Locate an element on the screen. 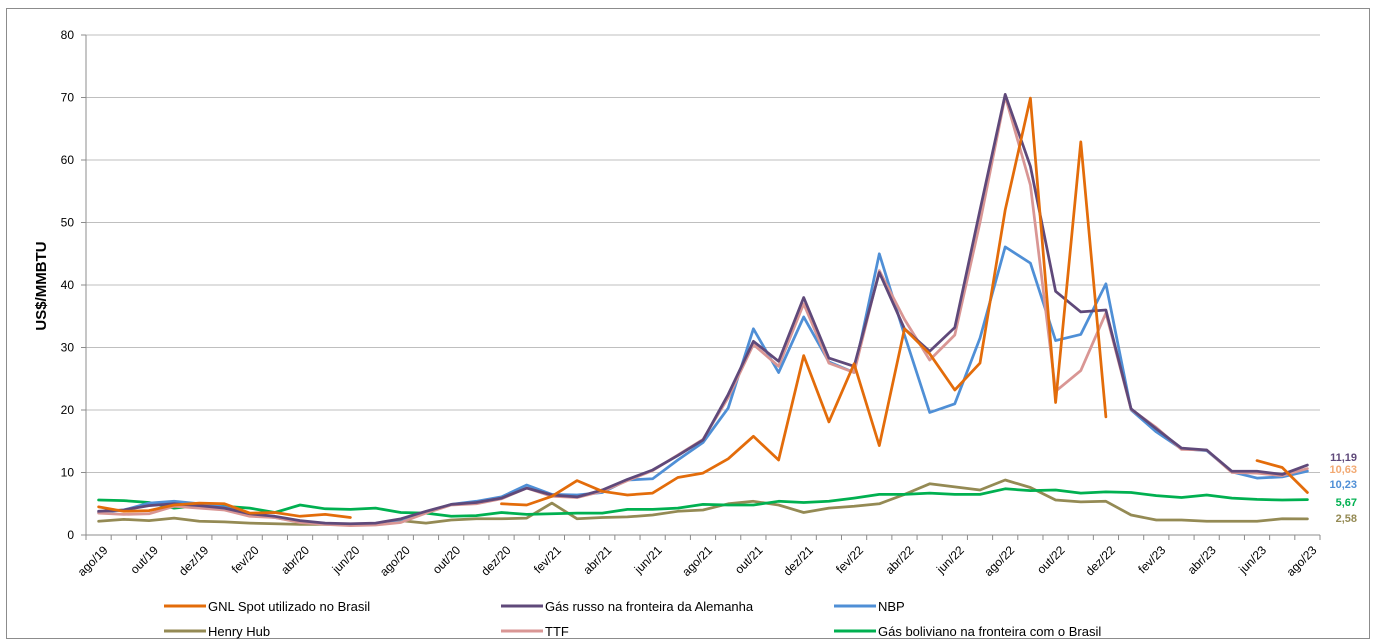  x-tick-label: out/22 is located at coordinates (1051, 560).